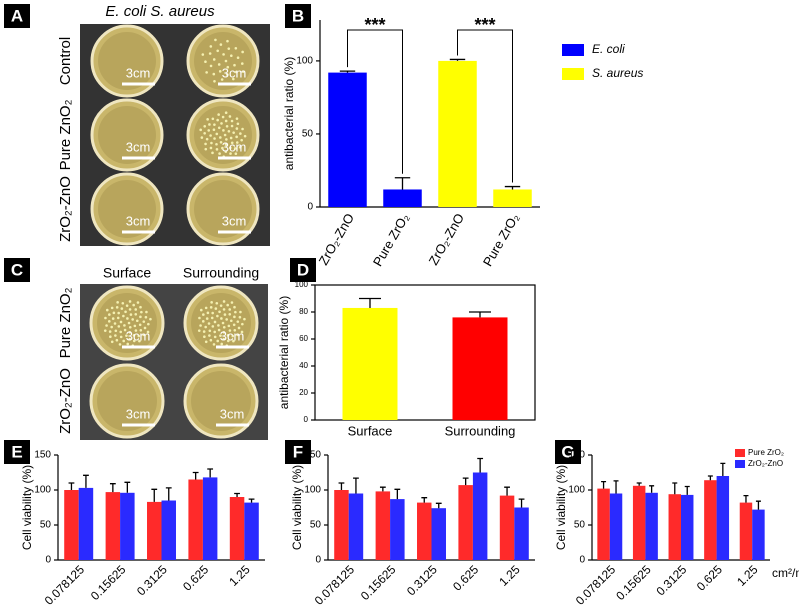 This screenshot has width=799, height=612. Describe the element at coordinates (596, 585) in the screenshot. I see `x-tick-label: 0.078125` at that location.